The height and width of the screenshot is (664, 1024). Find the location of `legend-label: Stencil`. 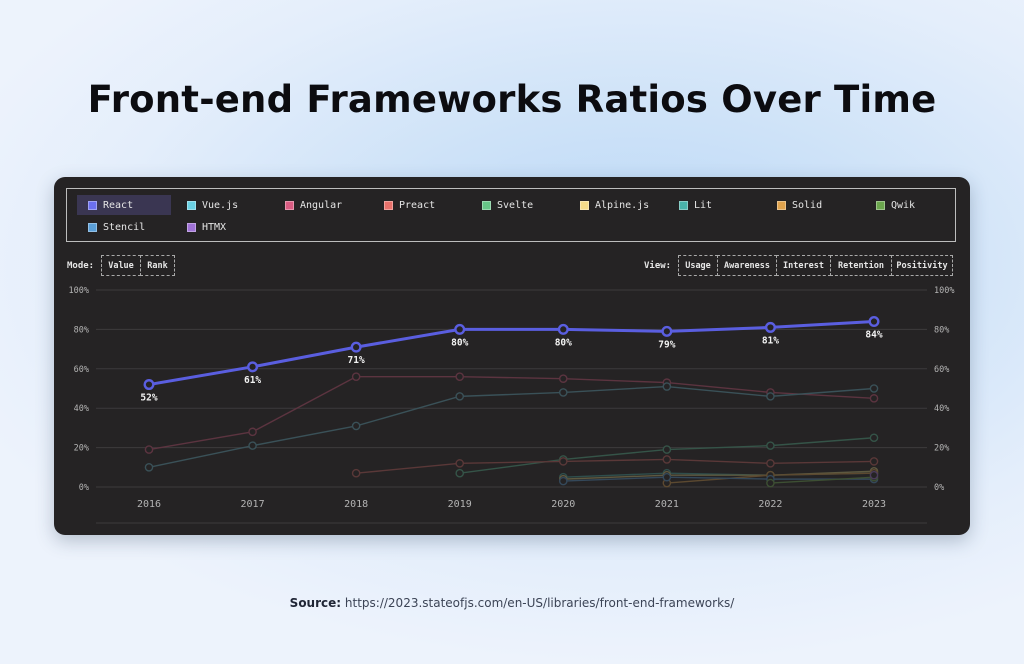

legend-label: Stencil is located at coordinates (124, 227).